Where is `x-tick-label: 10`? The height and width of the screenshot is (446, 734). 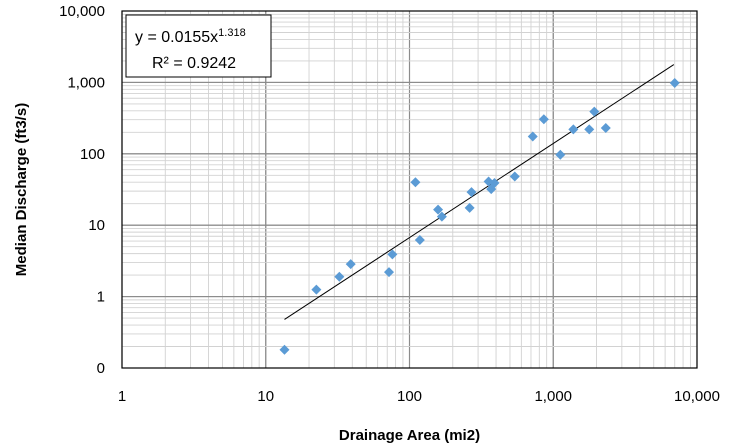 x-tick-label: 10 is located at coordinates (265, 396).